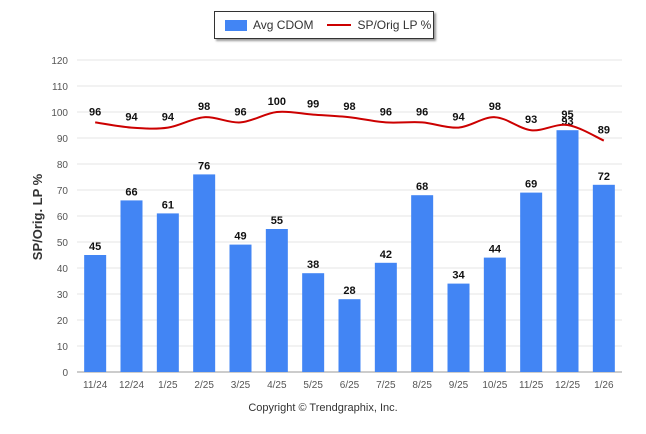 The image size is (646, 434). What do you see at coordinates (236, 25) in the screenshot?
I see `legend-bar-swatch` at bounding box center [236, 25].